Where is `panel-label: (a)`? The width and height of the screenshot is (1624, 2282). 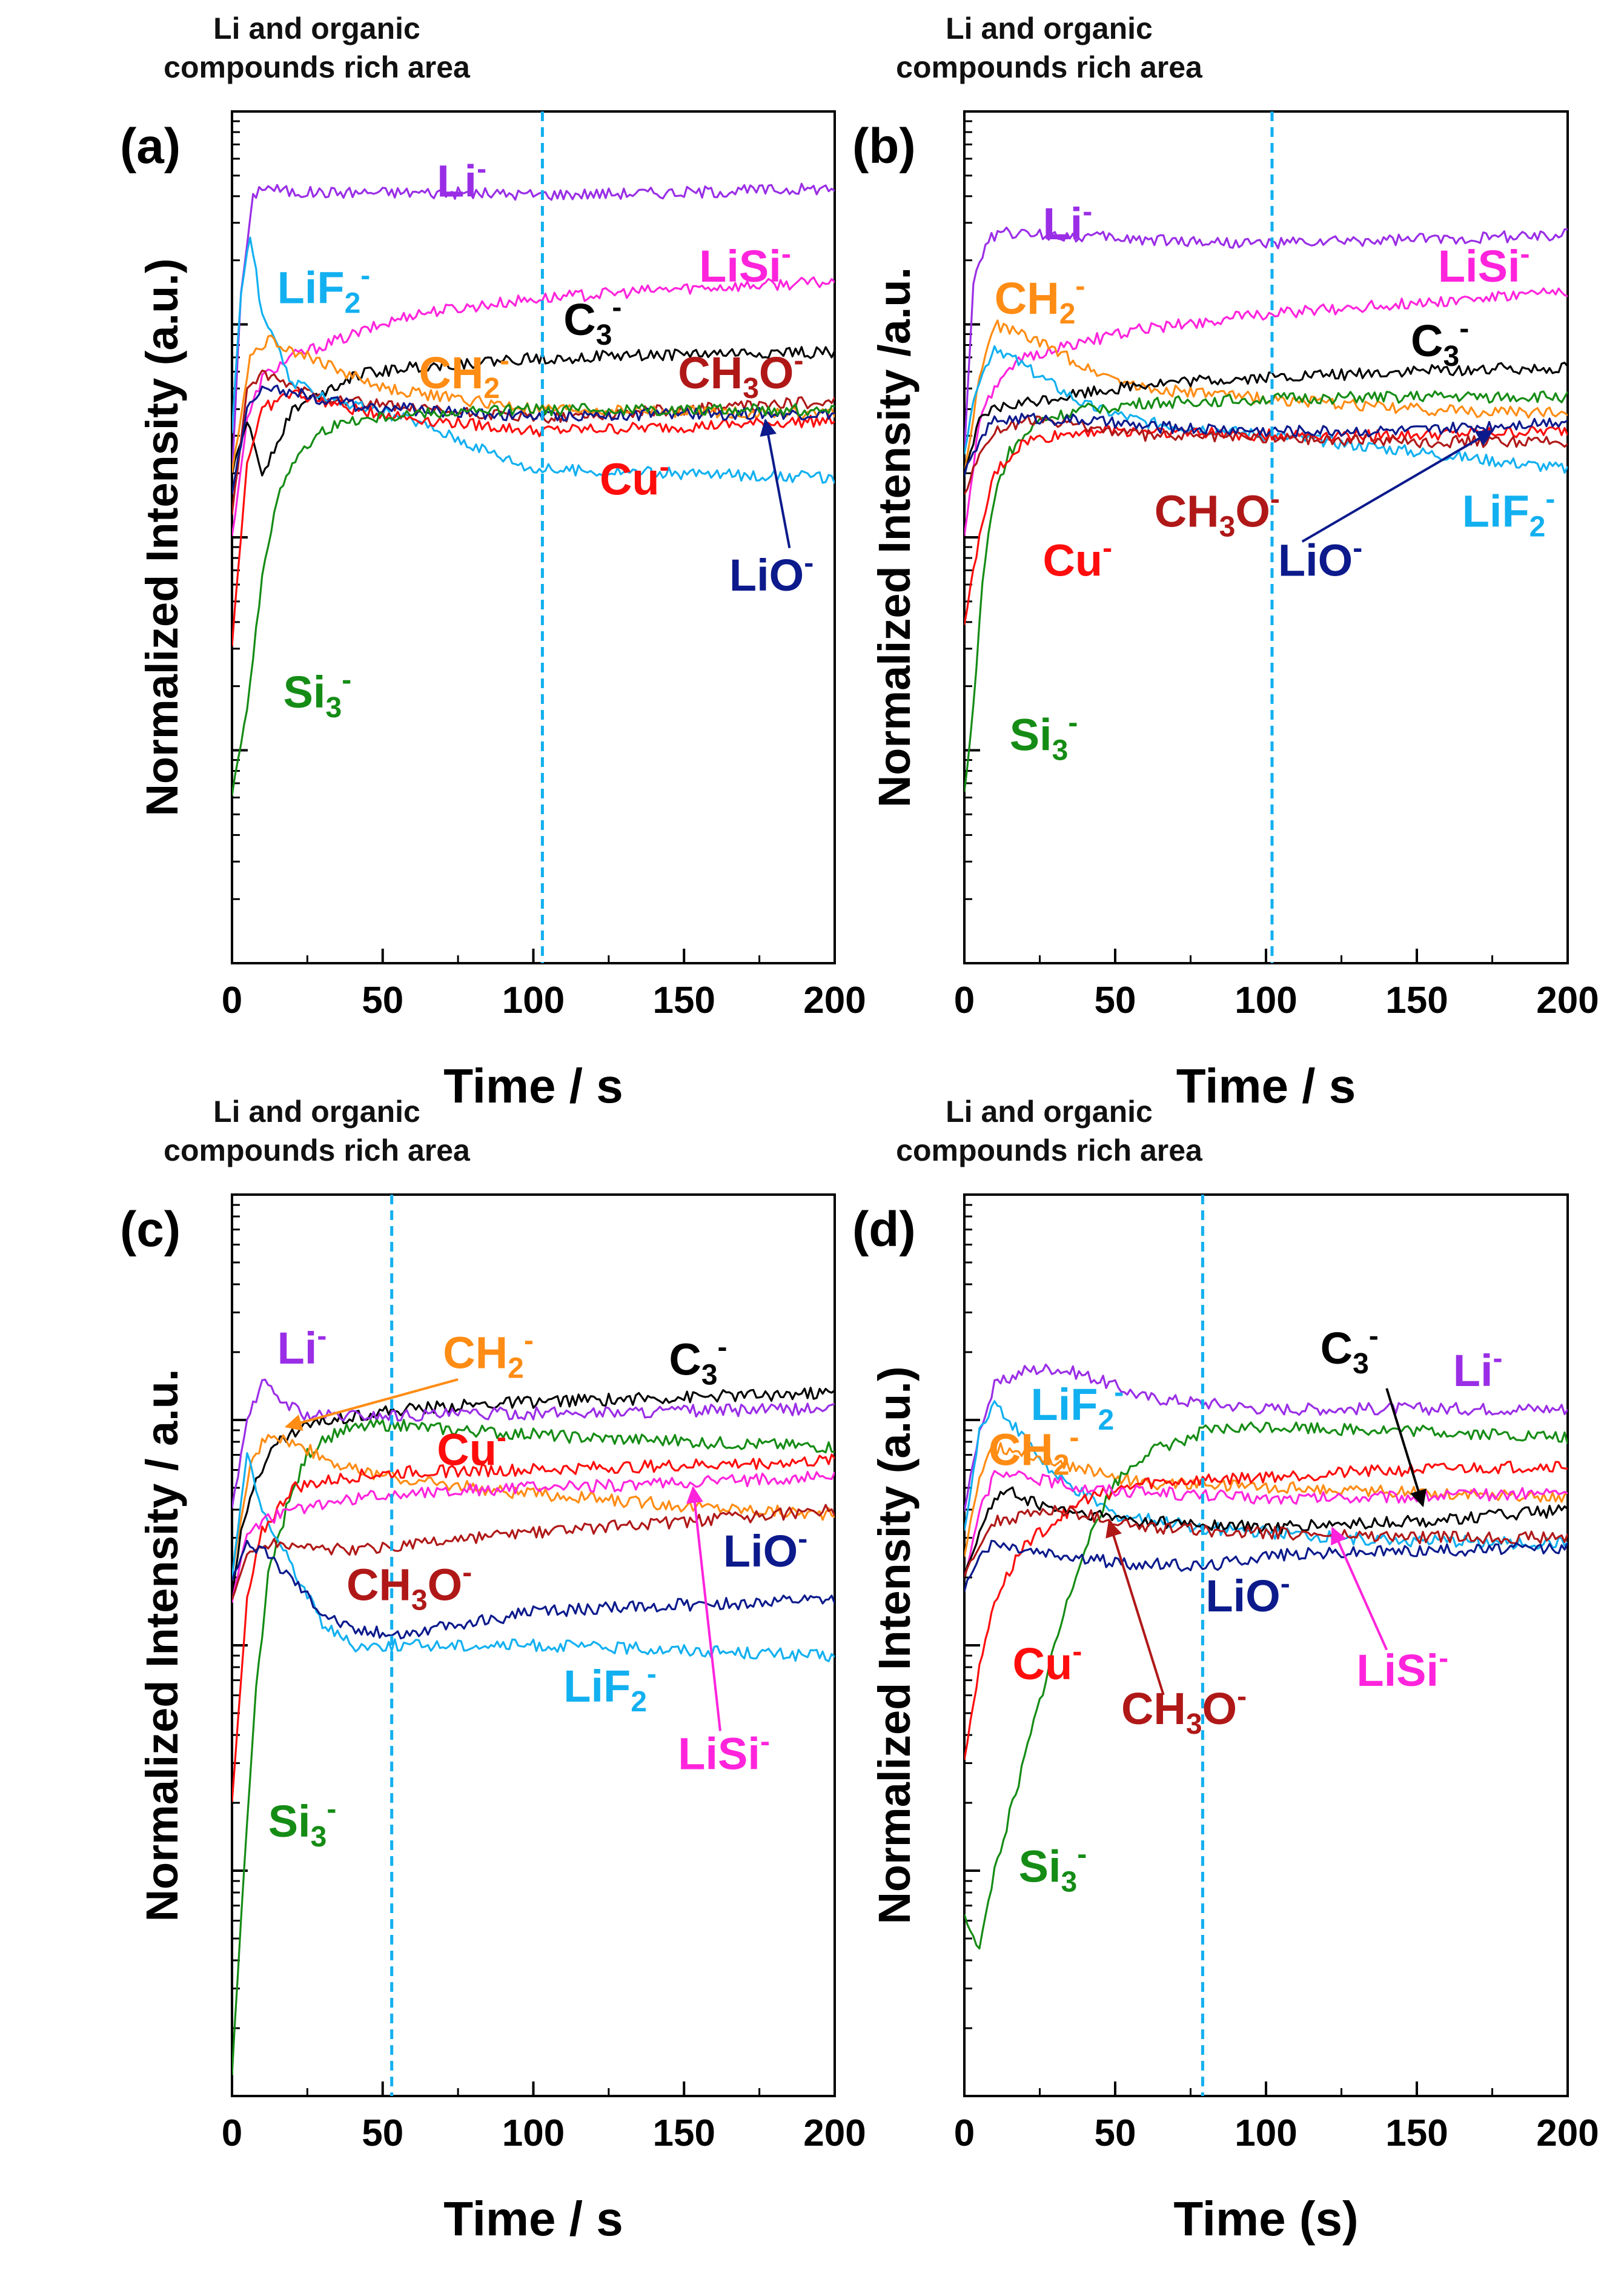 panel-label: (a) is located at coordinates (150, 146).